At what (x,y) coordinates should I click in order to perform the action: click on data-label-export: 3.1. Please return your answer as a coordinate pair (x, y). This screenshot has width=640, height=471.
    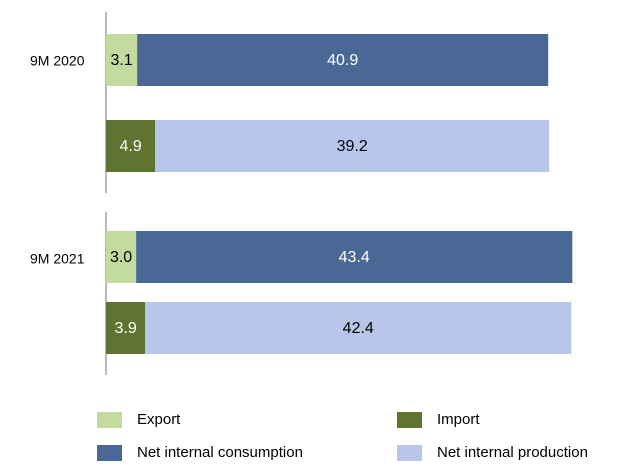
    Looking at the image, I should click on (121, 60).